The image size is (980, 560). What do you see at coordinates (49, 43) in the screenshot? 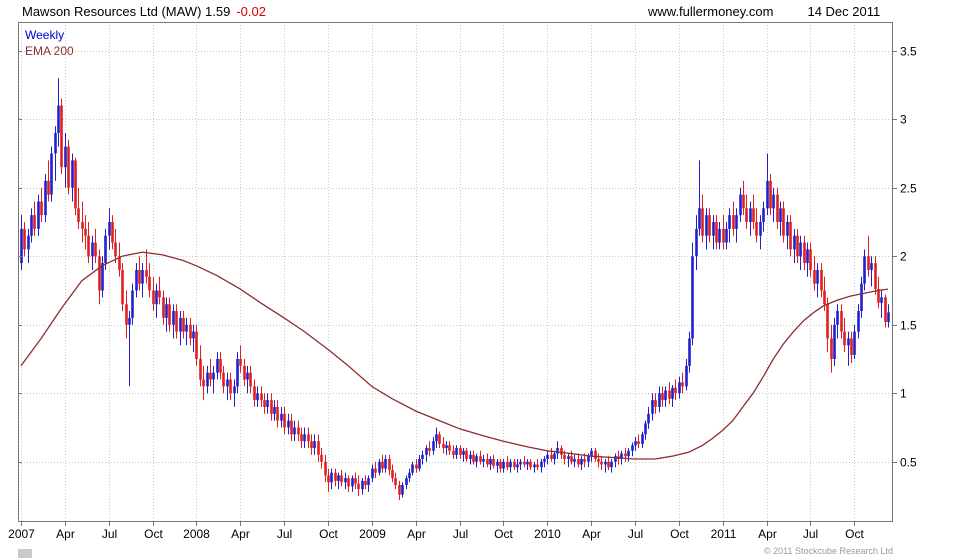
I see `chart-legend: Weekly EMA 200` at bounding box center [49, 43].